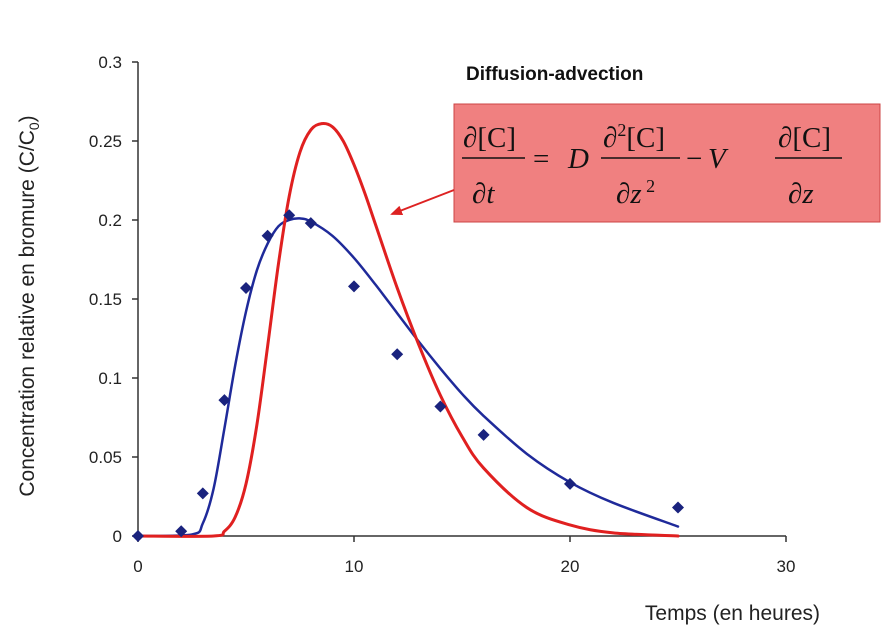  I want to click on y-axis-title-sub: 0, so click(34, 126).